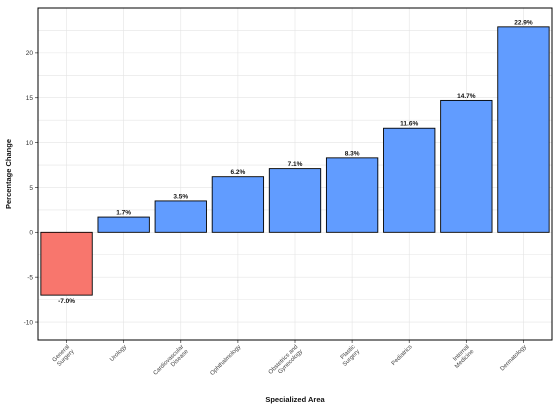 This screenshot has height=408, width=560. What do you see at coordinates (402, 355) in the screenshot?
I see `x-tick-label-6: Pediatrics` at bounding box center [402, 355].